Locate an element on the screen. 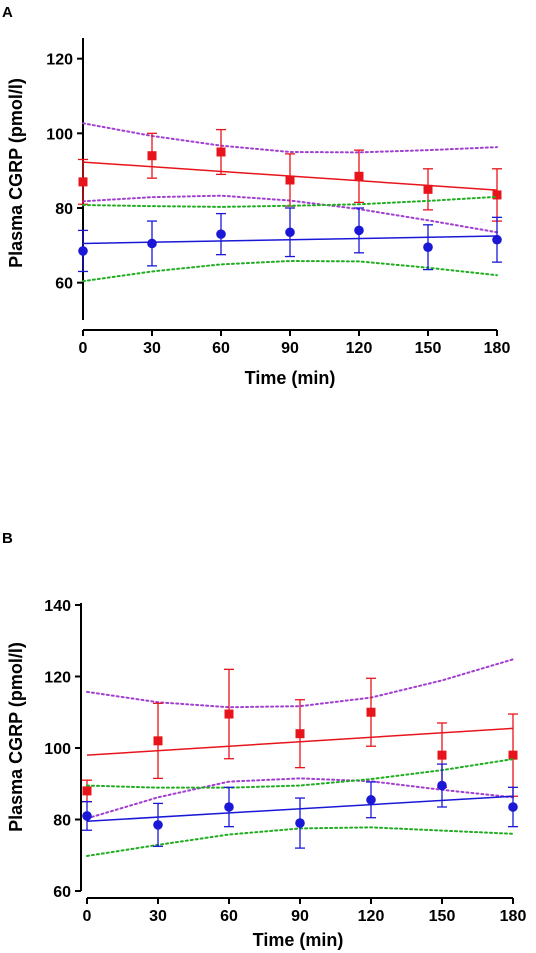  y-tick-label-b: 60 is located at coordinates (62, 892).